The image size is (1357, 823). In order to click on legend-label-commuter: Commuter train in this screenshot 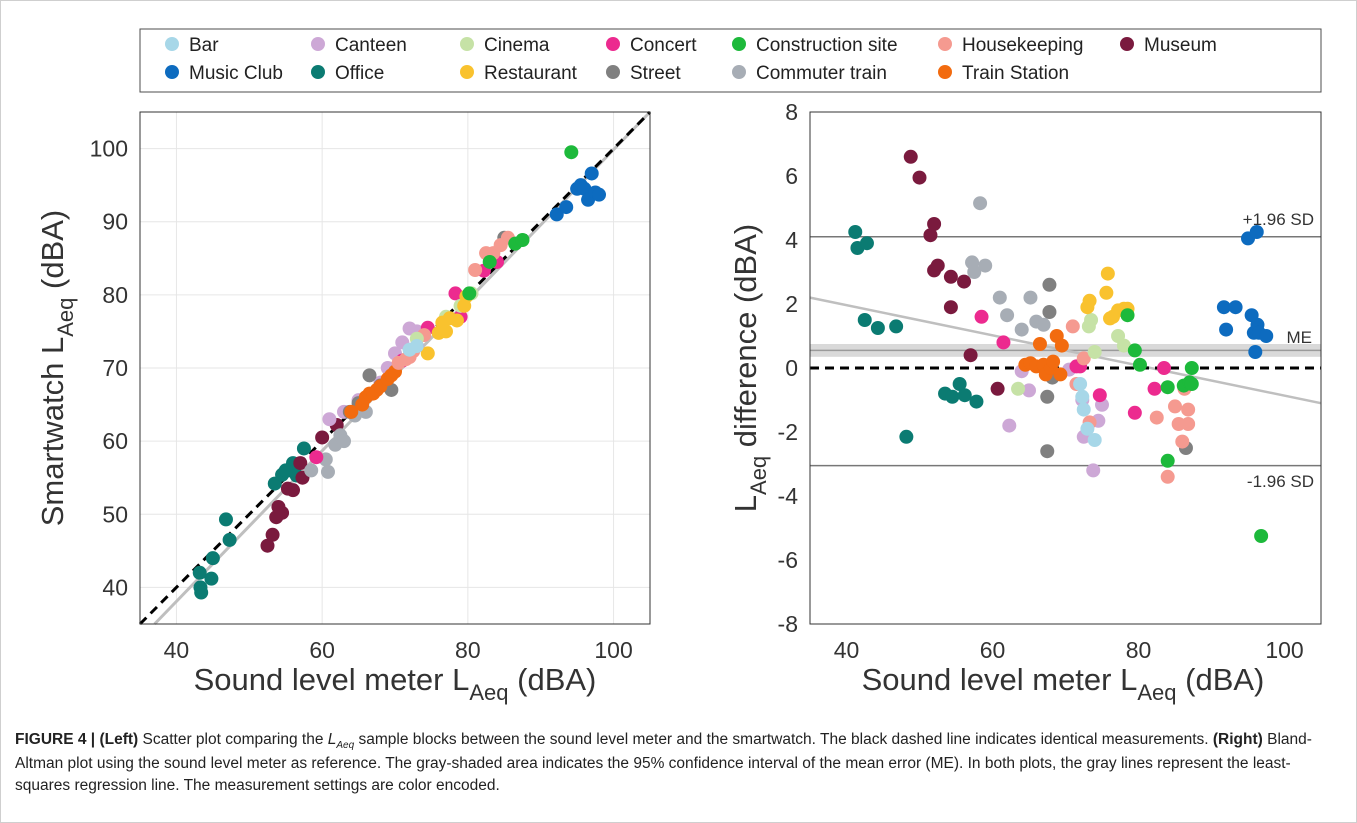, I will do `click(821, 73)`.